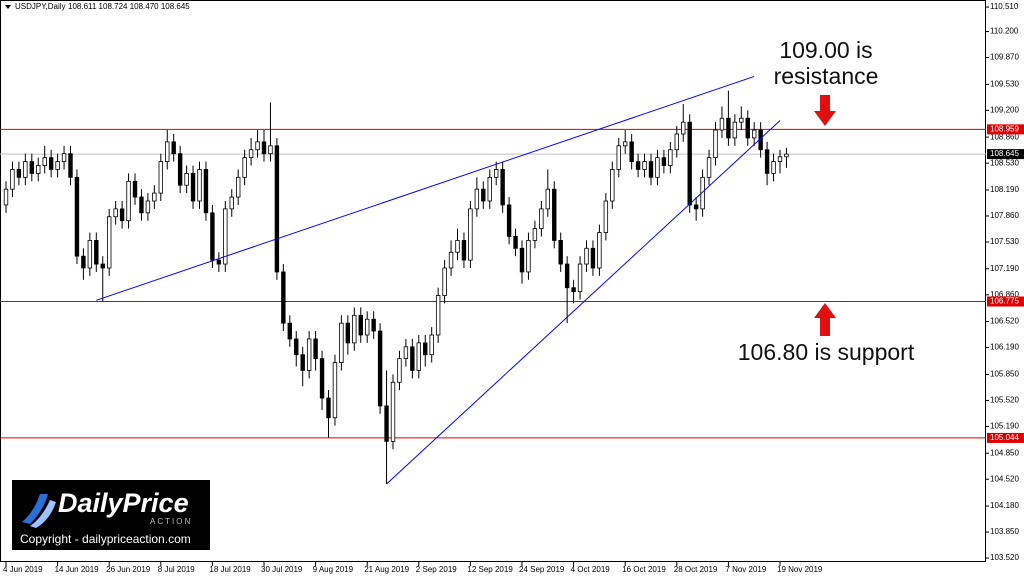 This screenshot has height=577, width=1024. I want to click on x-tick-label: 16 Oct 2019, so click(644, 569).